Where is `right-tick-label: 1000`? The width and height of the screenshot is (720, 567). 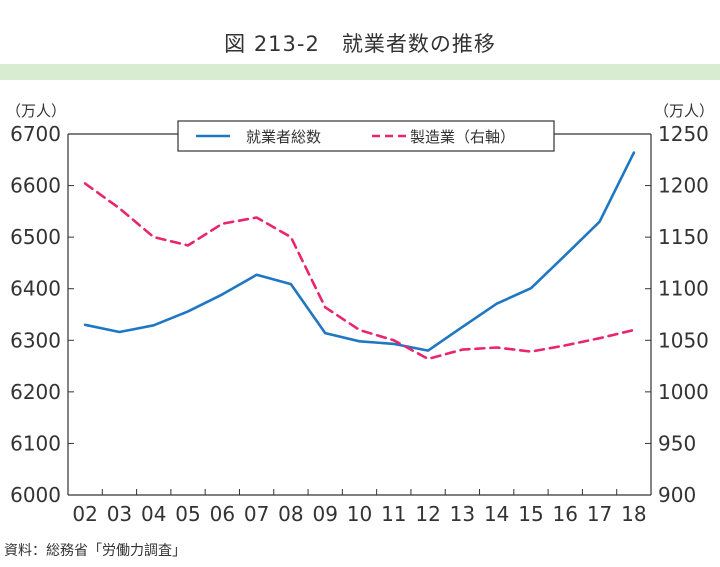 right-tick-label: 1000 is located at coordinates (683, 392).